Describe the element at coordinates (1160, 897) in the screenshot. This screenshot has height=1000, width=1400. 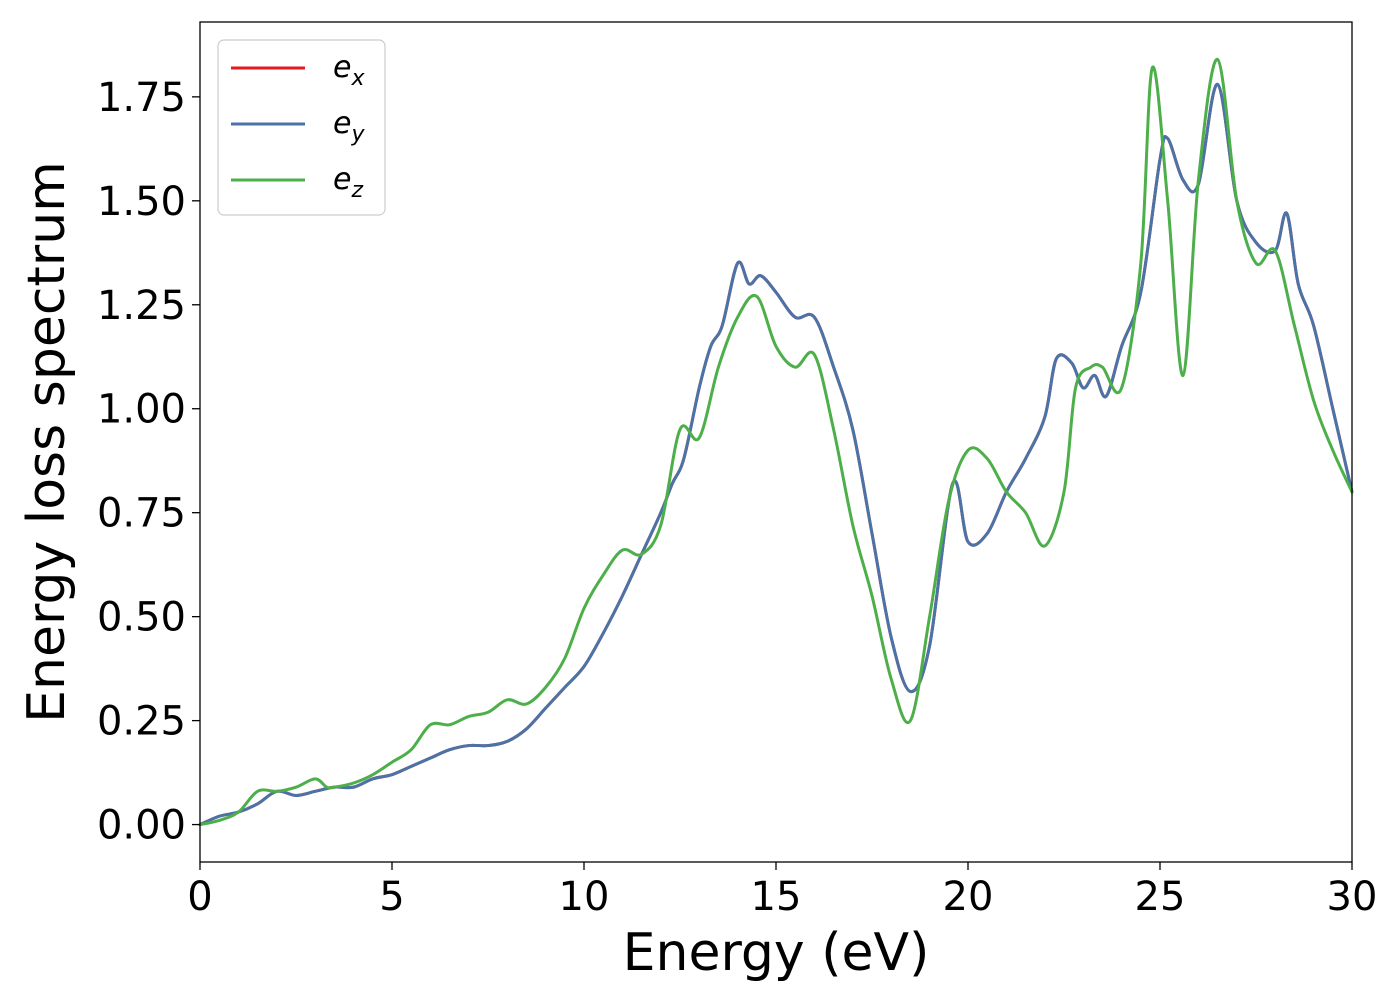
I see `x-tick-label: 25` at that location.